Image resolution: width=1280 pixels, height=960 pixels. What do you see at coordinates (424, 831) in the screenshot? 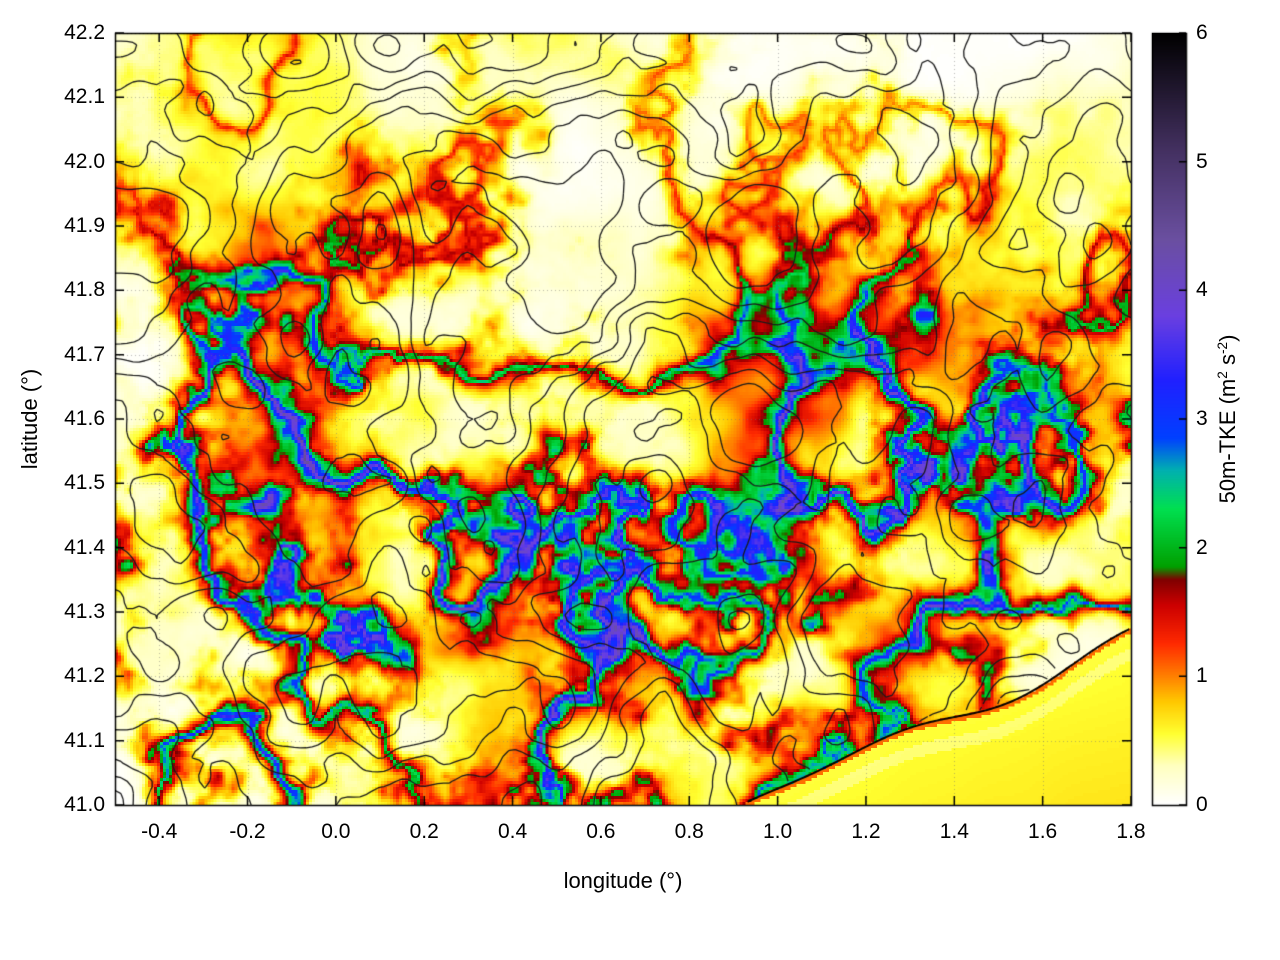
I see `x-tick-label: 0.2` at bounding box center [424, 831].